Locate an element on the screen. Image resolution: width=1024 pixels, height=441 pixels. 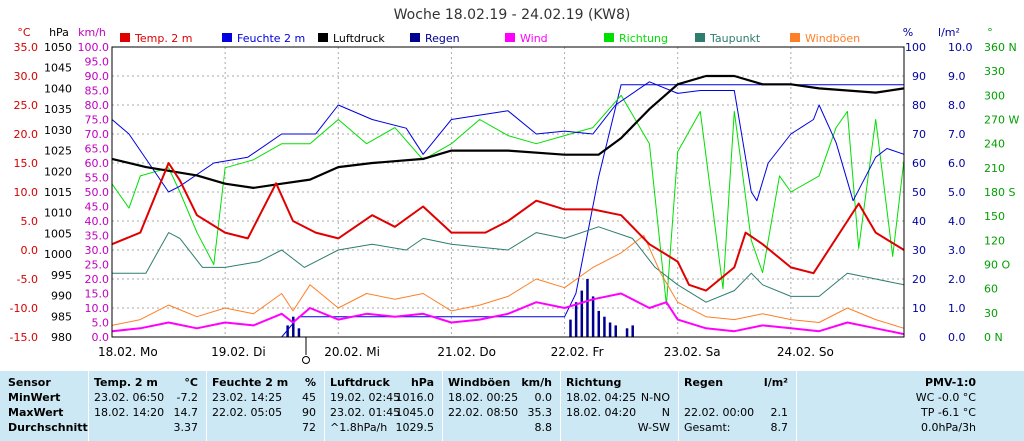
axis-tick-wind: 25.0 is located at coordinates (97, 265).